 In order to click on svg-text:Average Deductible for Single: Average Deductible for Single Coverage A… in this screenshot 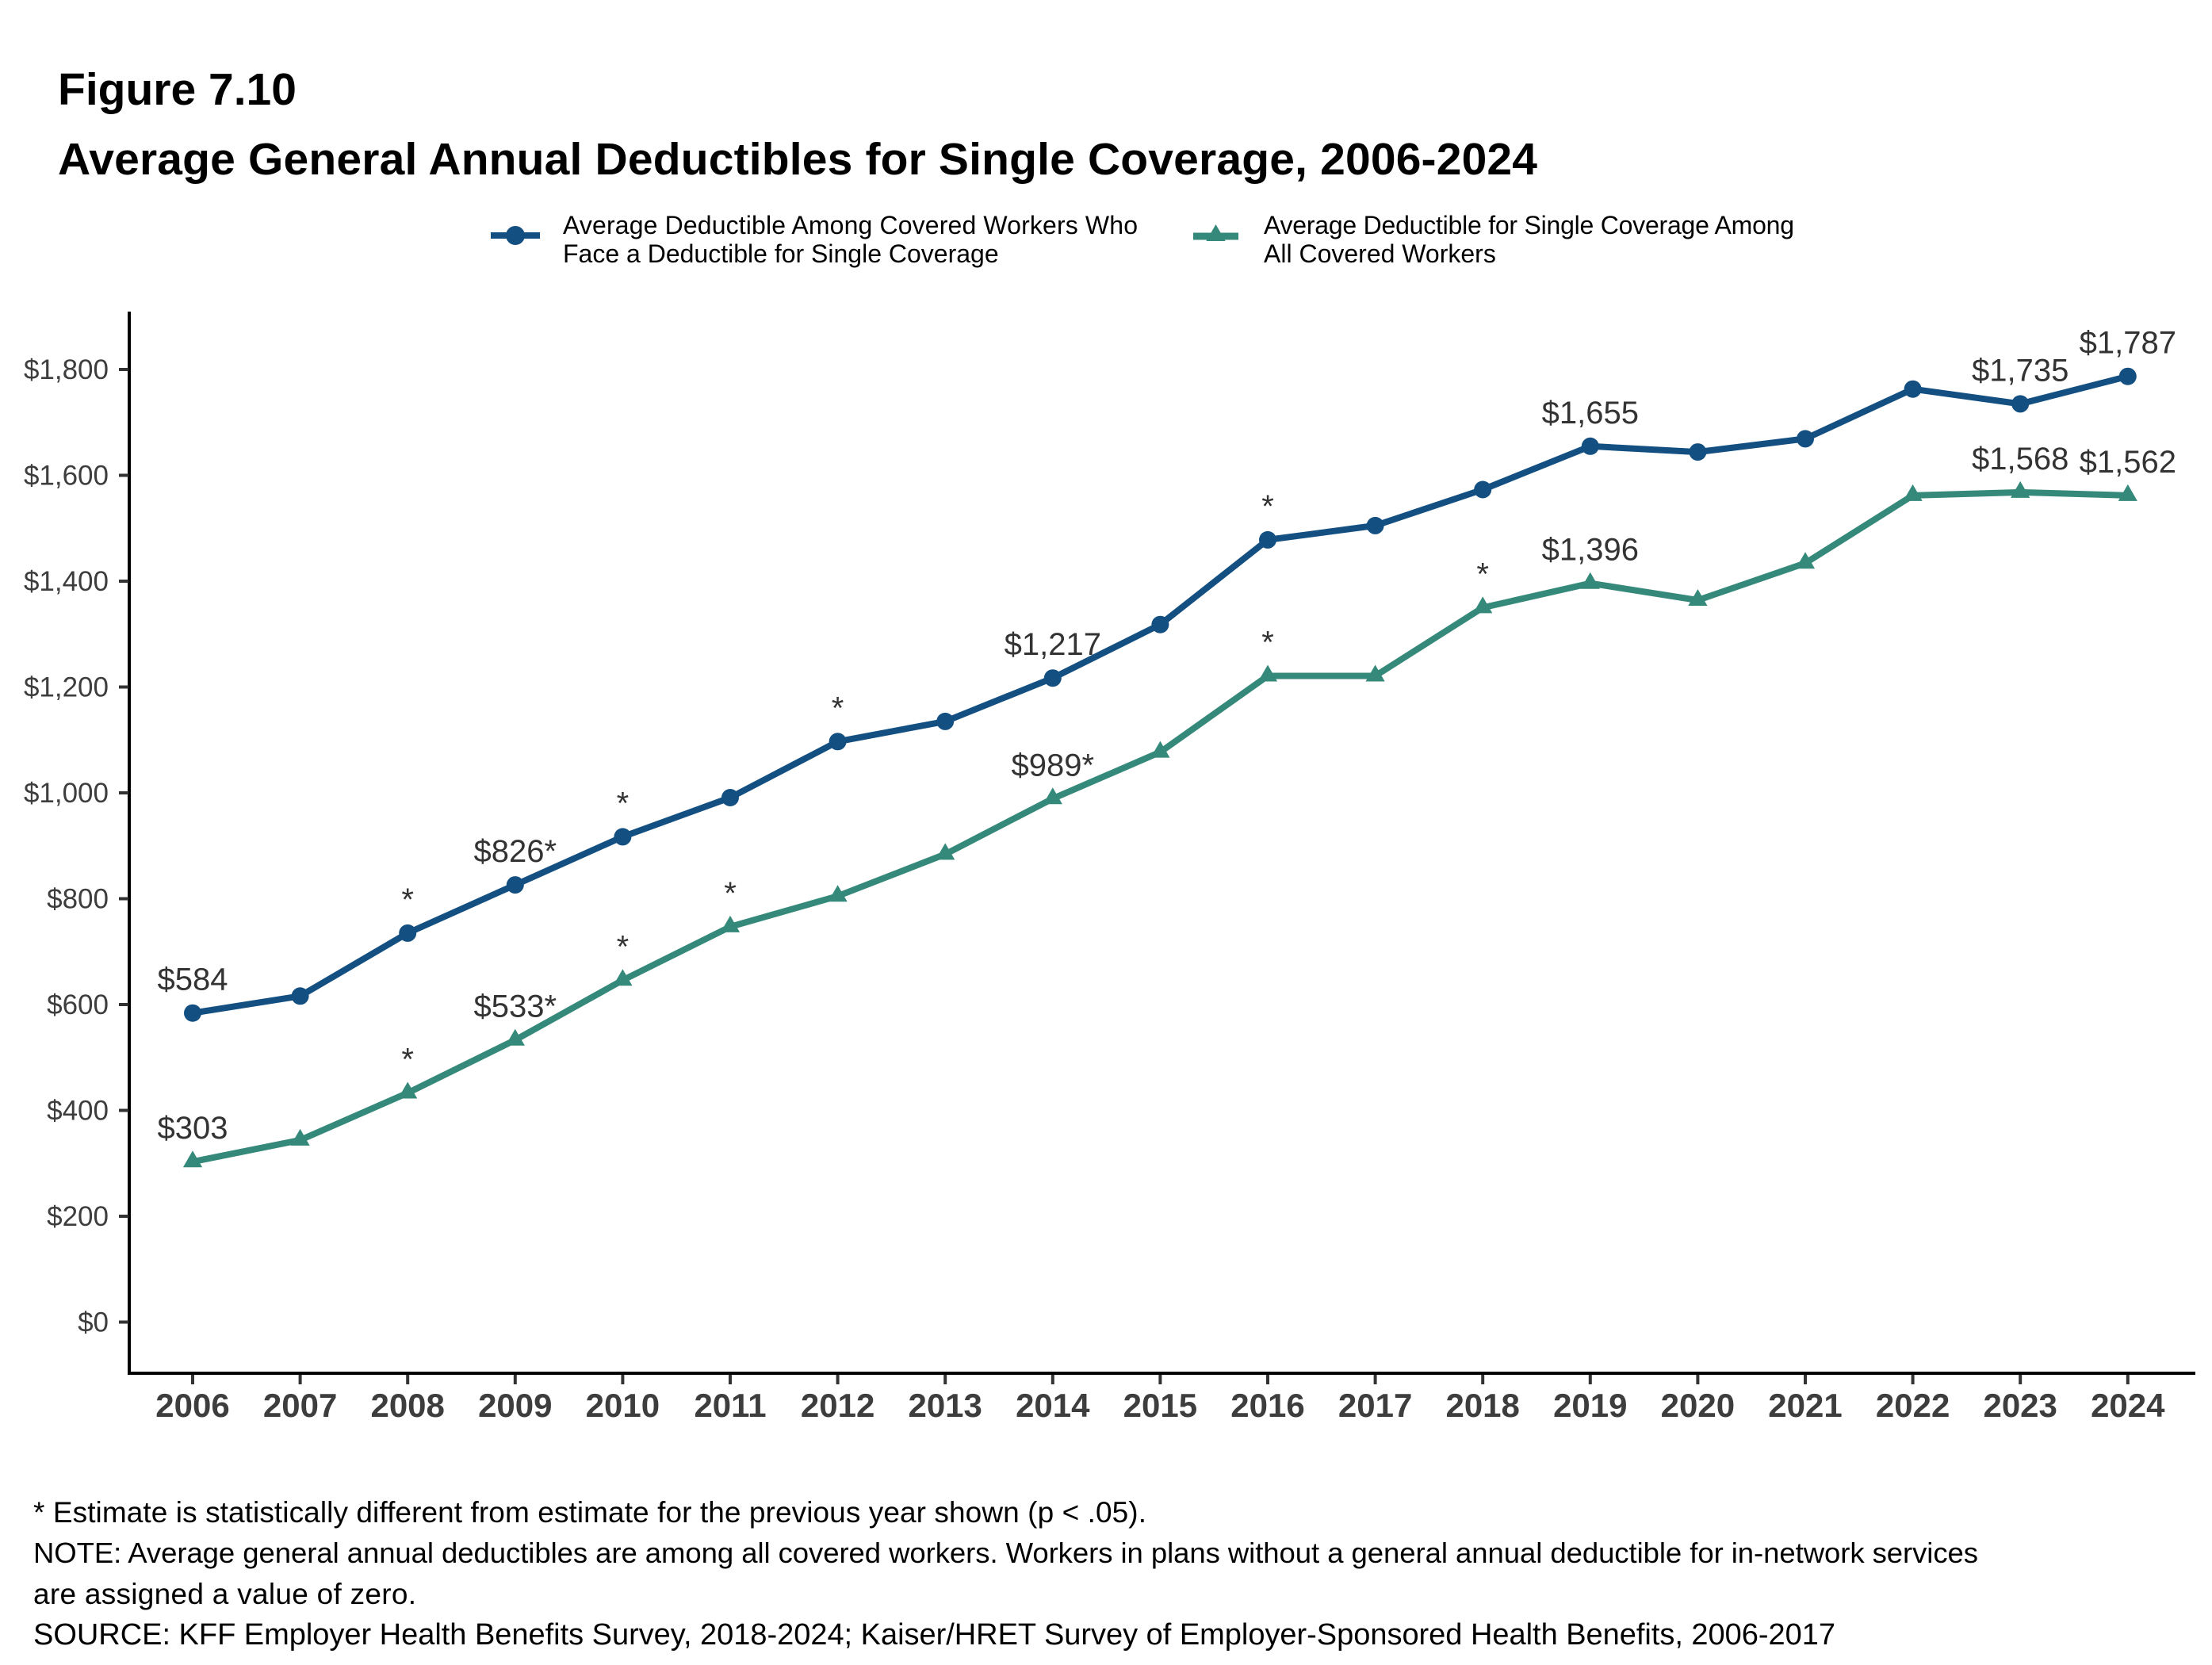, I will do `click(1529, 225)`.